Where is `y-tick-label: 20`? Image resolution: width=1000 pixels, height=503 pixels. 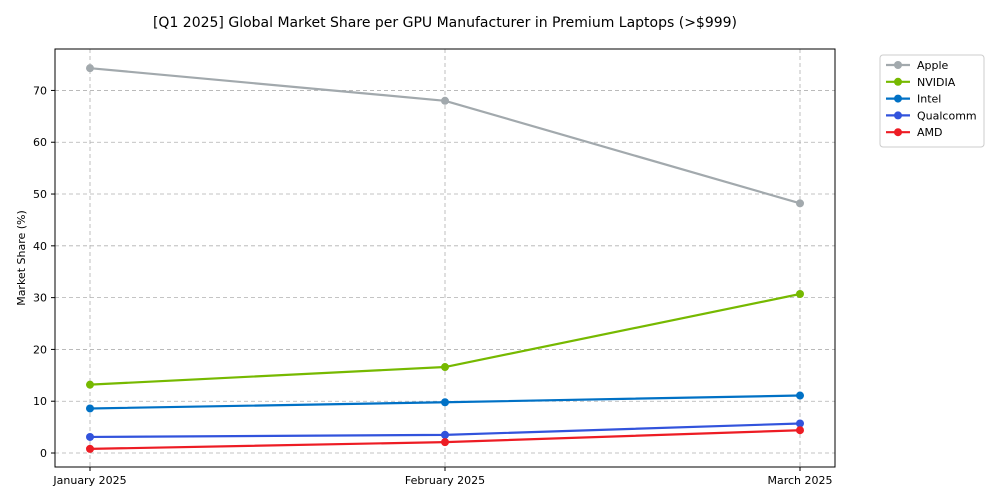 y-tick-label: 20 is located at coordinates (40, 349).